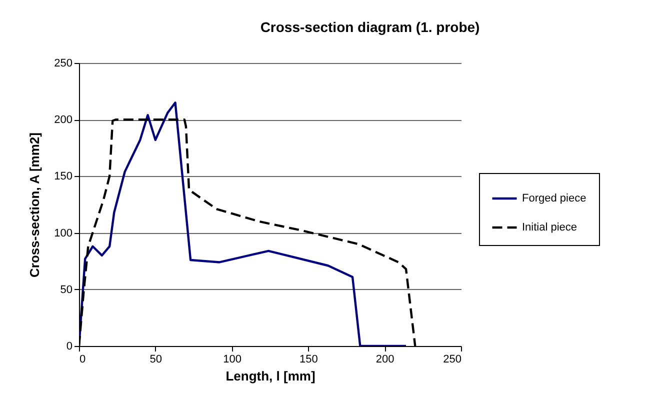 Image resolution: width=662 pixels, height=410 pixels. Describe the element at coordinates (554, 198) in the screenshot. I see `legend-label: Forged piece` at that location.